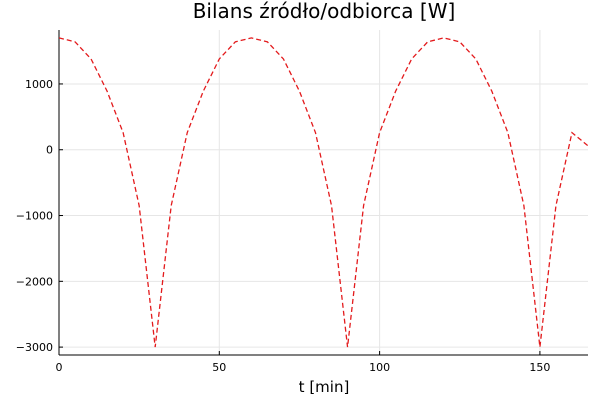  What do you see at coordinates (539, 367) in the screenshot?
I see `x-tick-label-3: 150` at bounding box center [539, 367].